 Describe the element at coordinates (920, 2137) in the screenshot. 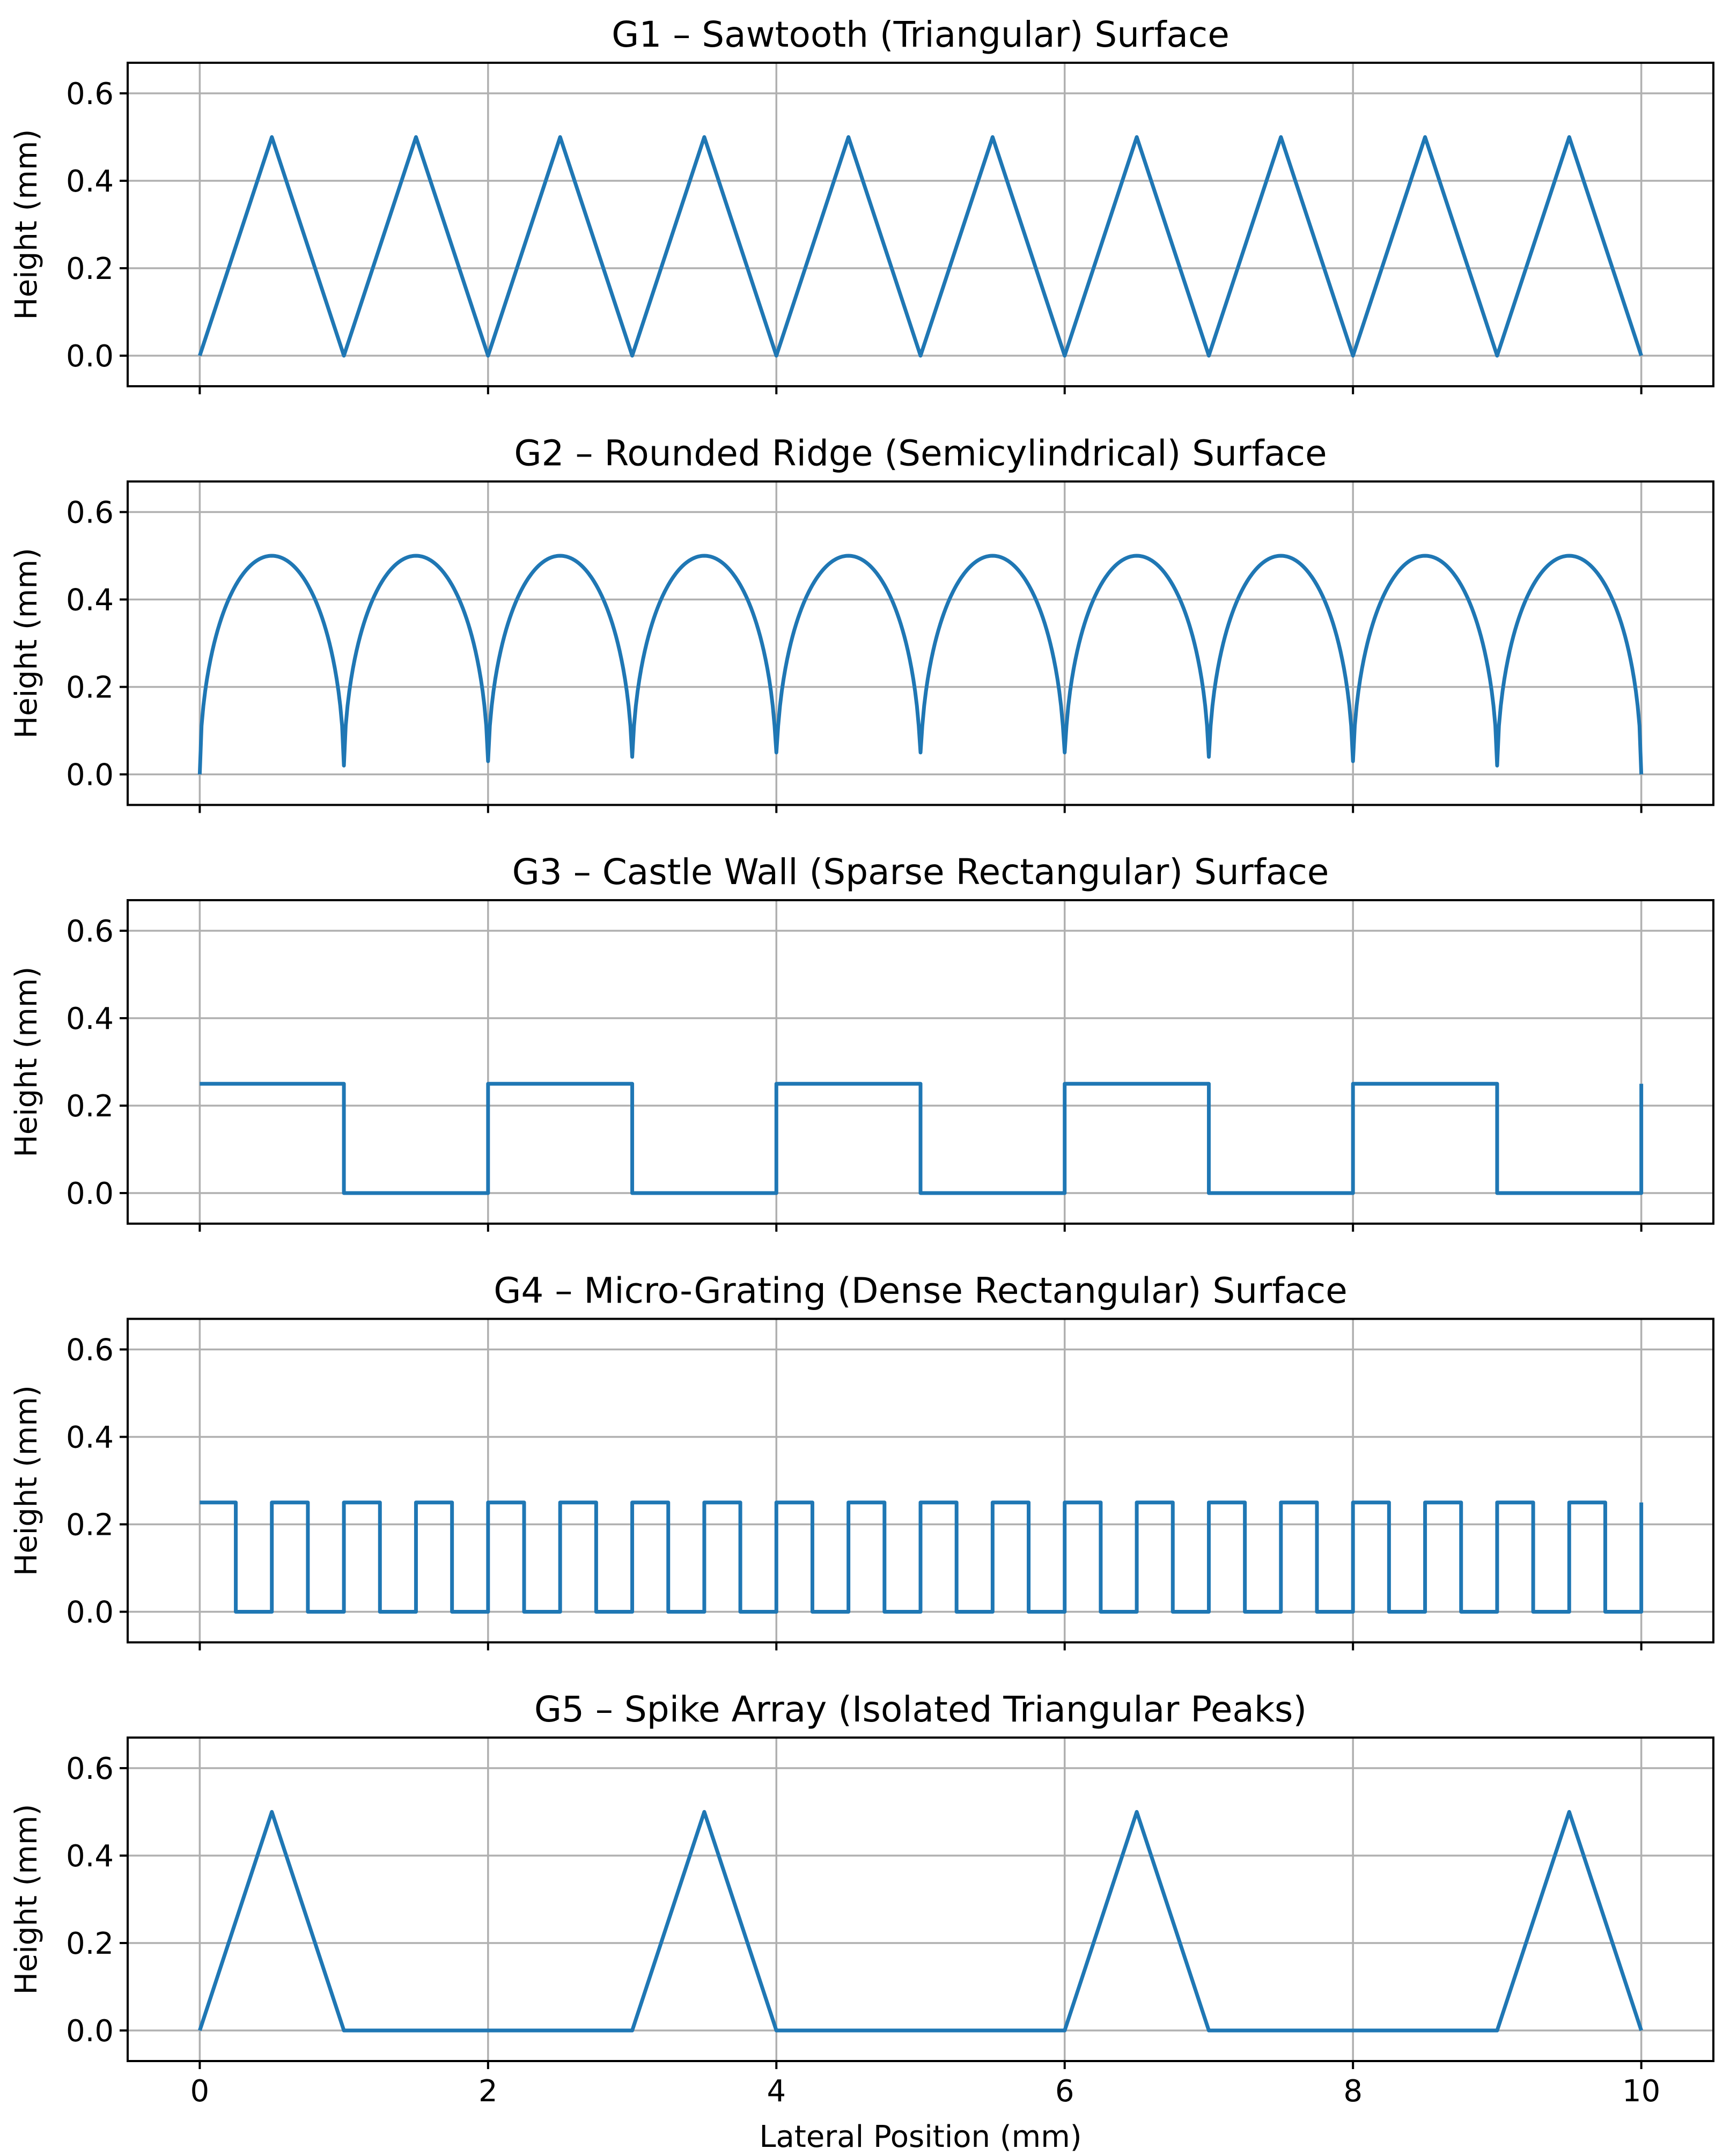

I see `x-axis-label: Lateral Position (mm)` at that location.